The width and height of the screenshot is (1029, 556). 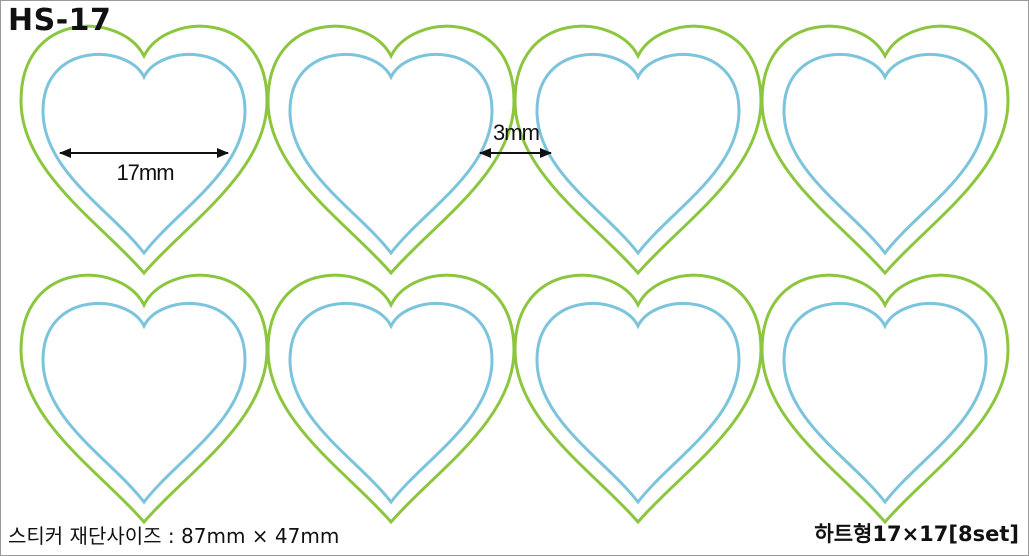 What do you see at coordinates (60, 20) in the screenshot?
I see `product-code: HS-17` at bounding box center [60, 20].